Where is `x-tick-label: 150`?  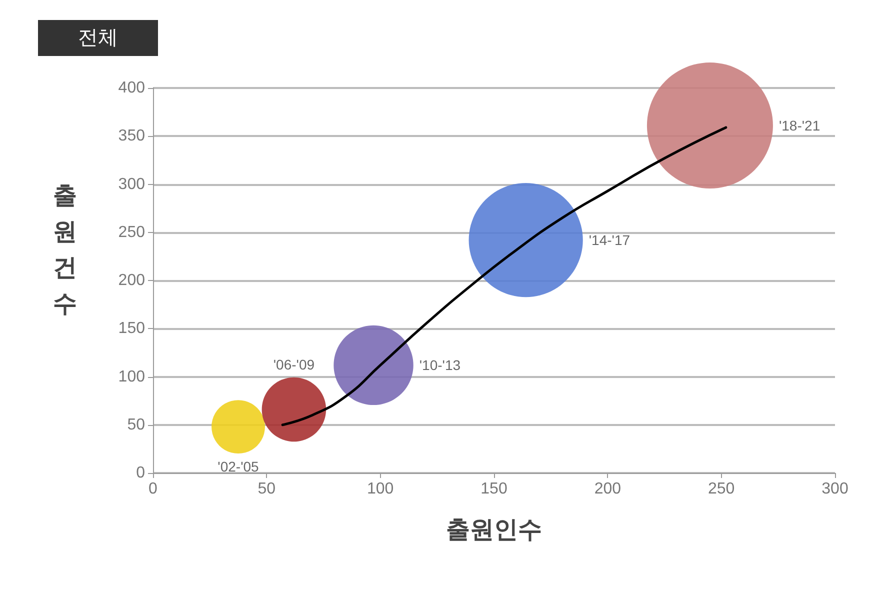
x-tick-label: 150 is located at coordinates (494, 489).